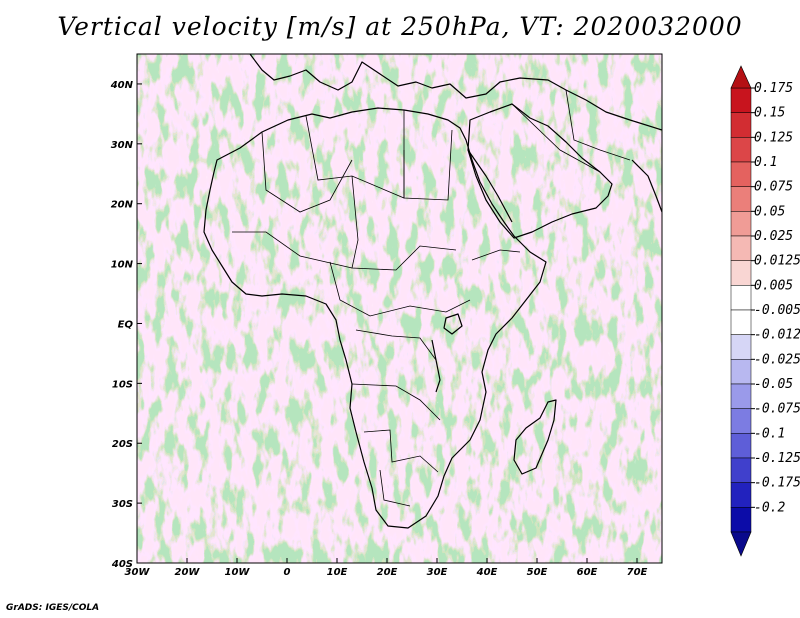  Describe the element at coordinates (637, 572) in the screenshot. I see `x-tick-label: 70E` at that location.